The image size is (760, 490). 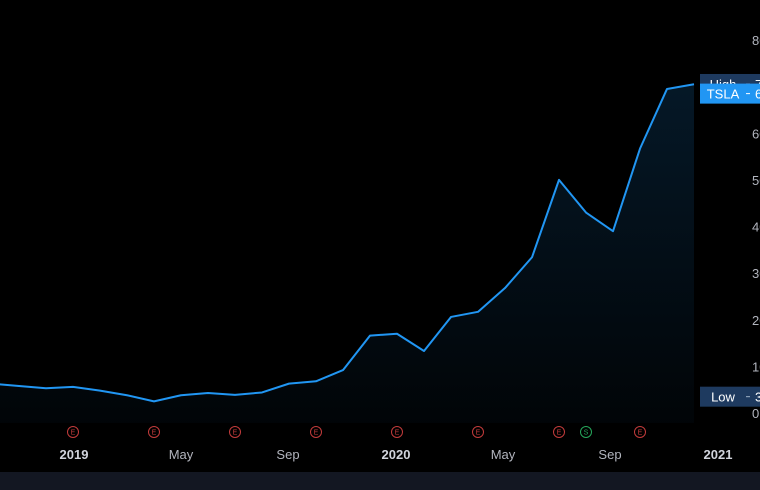 What do you see at coordinates (756, 227) in the screenshot?
I see `y-tick-label: 400` at bounding box center [756, 227].